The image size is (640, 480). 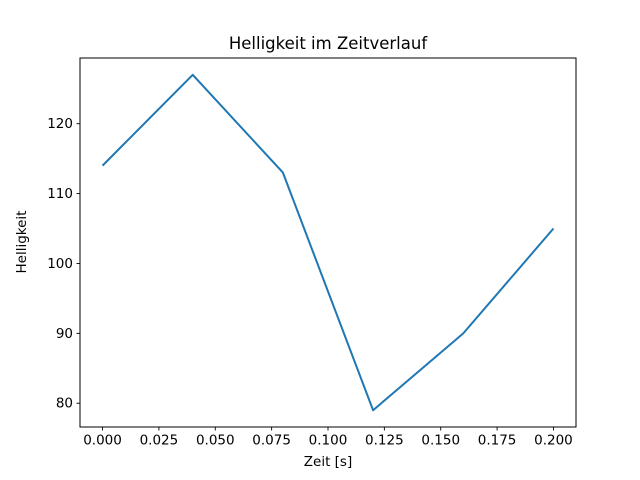 What do you see at coordinates (102, 441) in the screenshot?
I see `x-tick-label: 0.000` at bounding box center [102, 441].